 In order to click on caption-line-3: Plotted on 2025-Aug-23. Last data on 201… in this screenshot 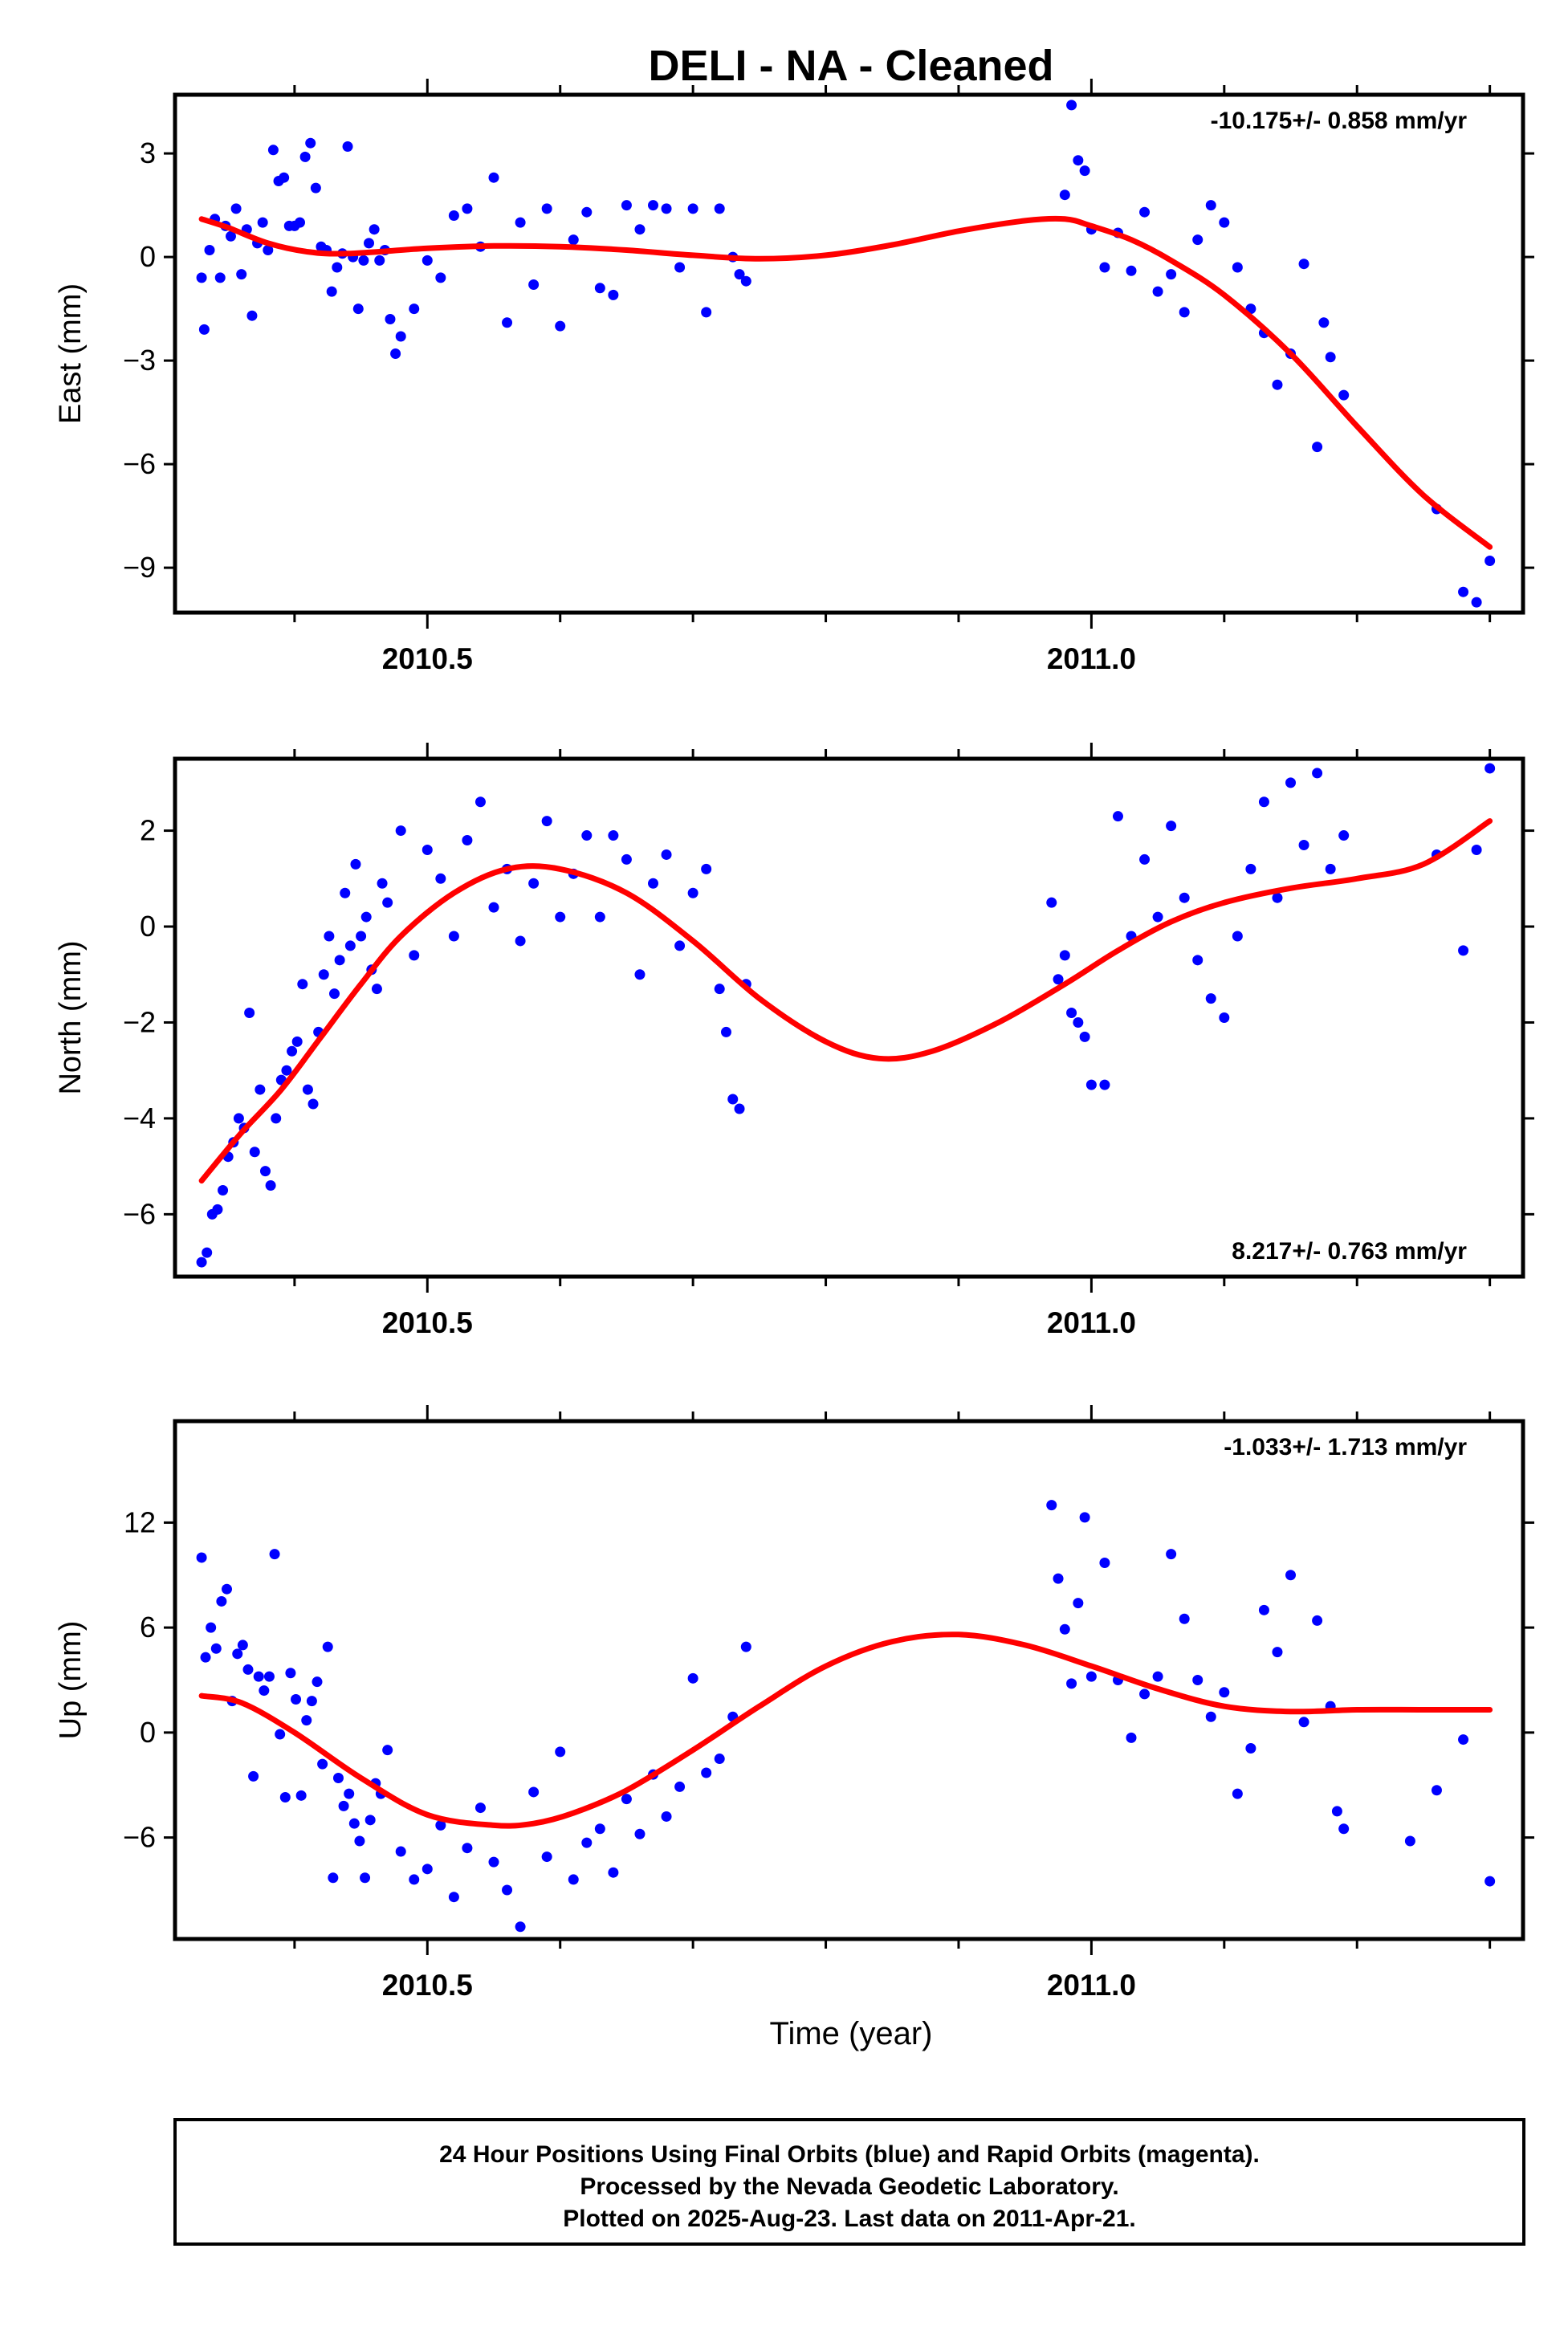, I will do `click(849, 2219)`.